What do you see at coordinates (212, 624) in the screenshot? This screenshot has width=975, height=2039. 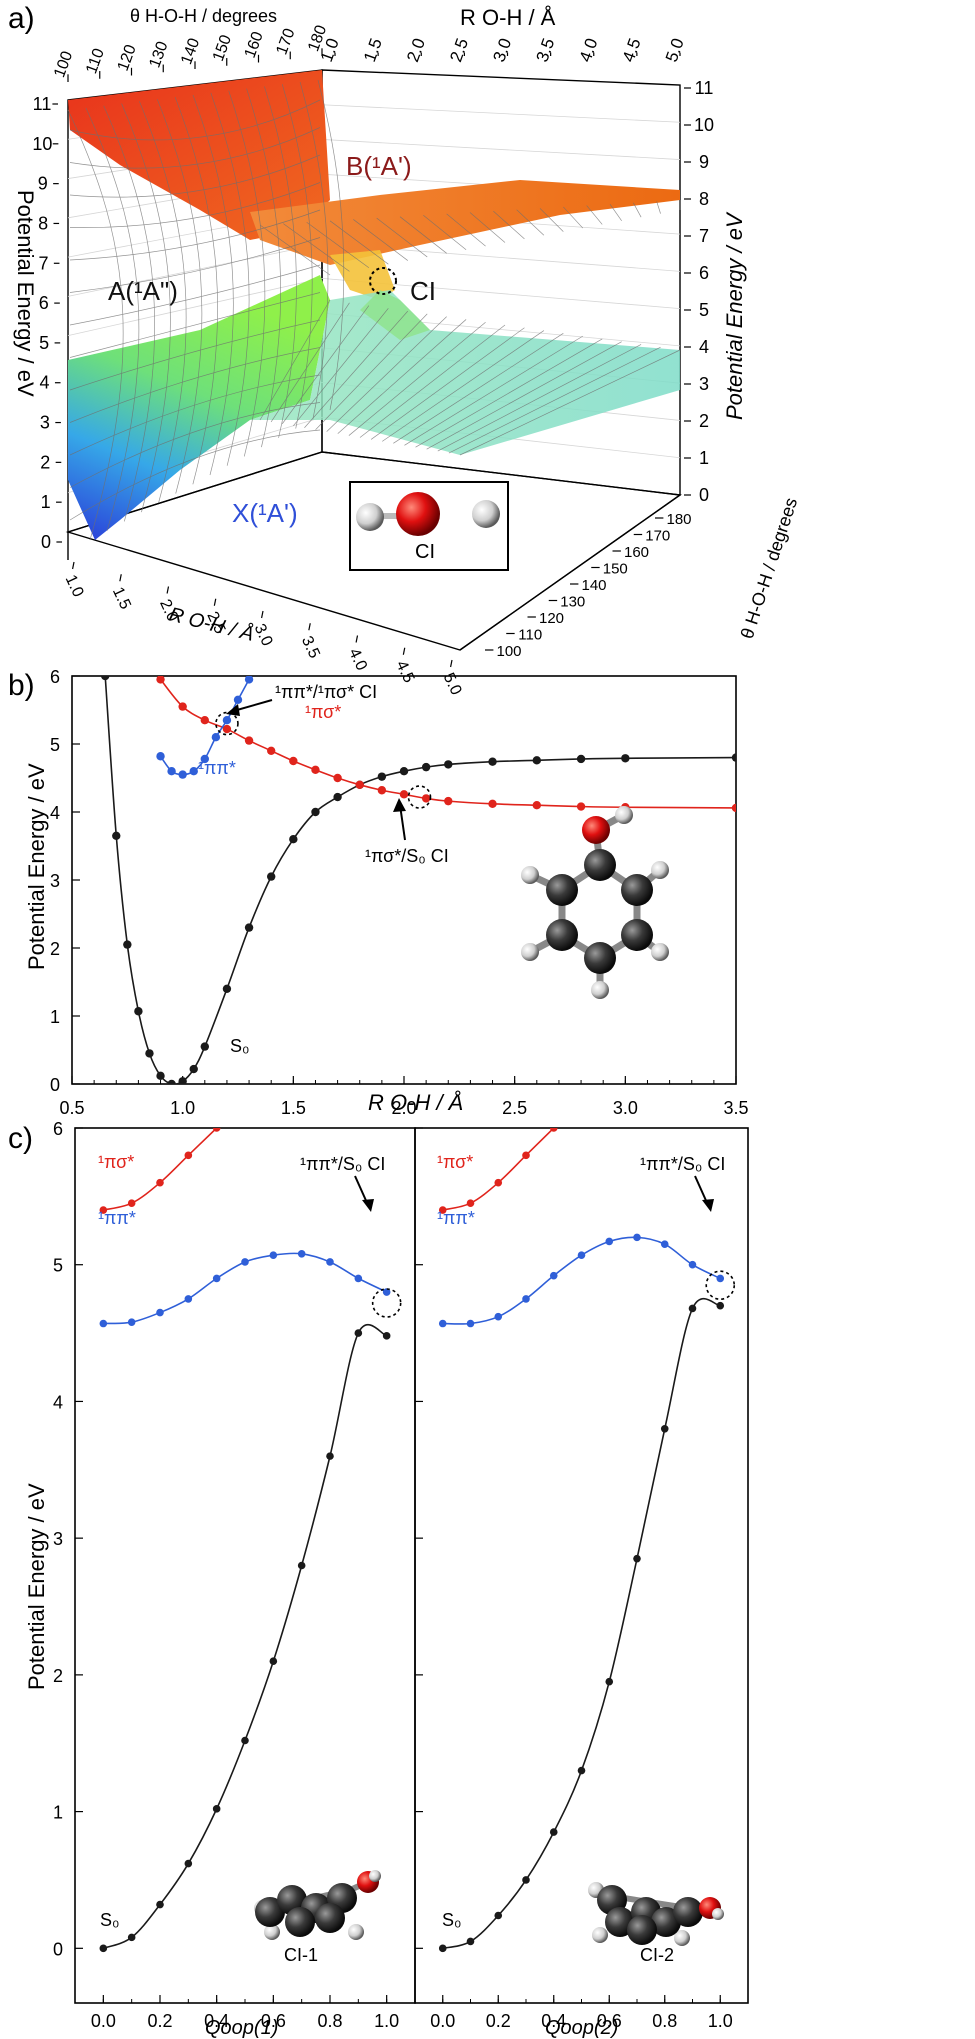 I see `axis-label-r-bottom: R O-H / Å` at bounding box center [212, 624].